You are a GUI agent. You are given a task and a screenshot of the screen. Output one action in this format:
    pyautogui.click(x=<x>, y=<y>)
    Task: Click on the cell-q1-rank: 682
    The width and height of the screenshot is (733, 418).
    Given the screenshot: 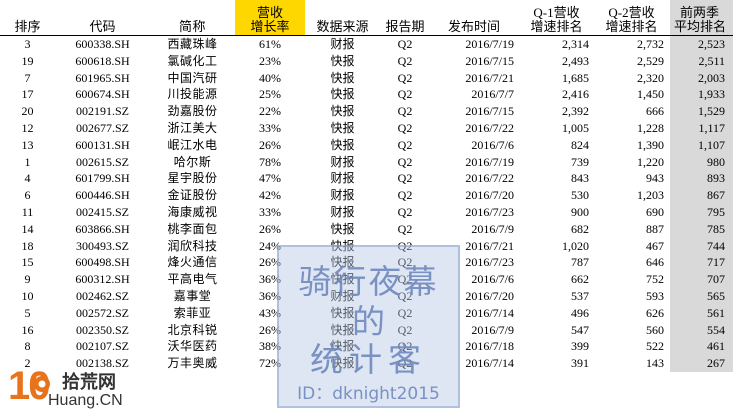 What is the action you would take?
    pyautogui.click(x=580, y=228)
    